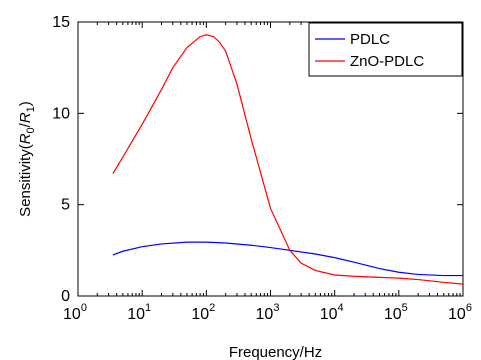  I want to click on x-tick-label: 10³, so click(268, 312).